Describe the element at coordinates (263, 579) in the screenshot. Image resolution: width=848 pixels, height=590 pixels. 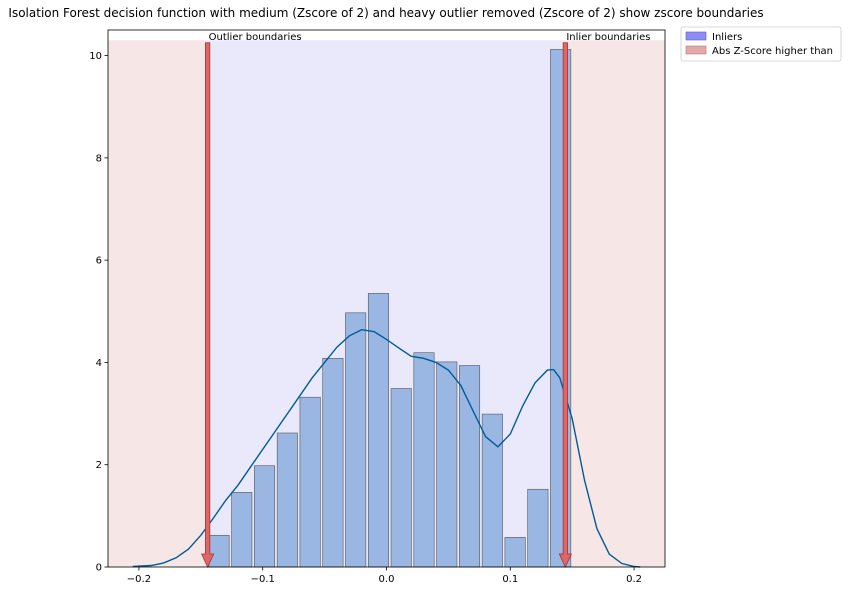
I see `x-tick-label: −0.1` at that location.